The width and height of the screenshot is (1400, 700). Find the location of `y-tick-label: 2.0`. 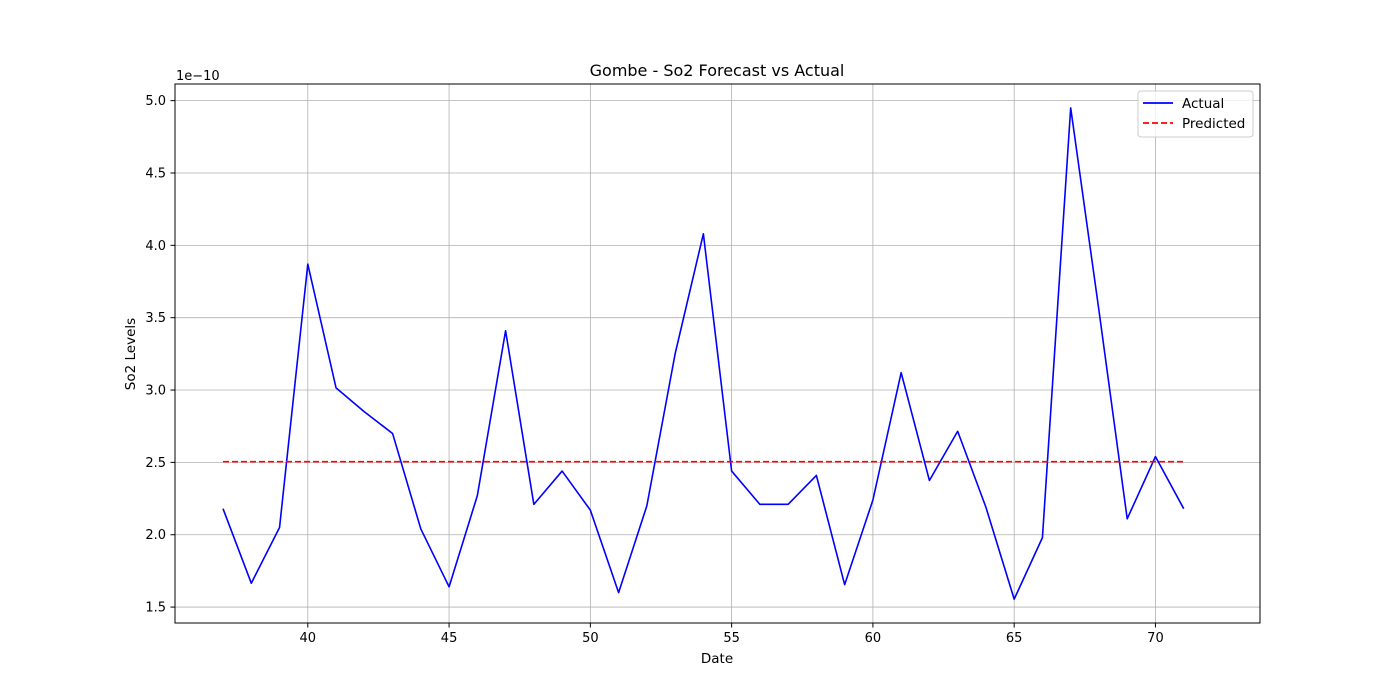

y-tick-label: 2.0 is located at coordinates (155, 535).